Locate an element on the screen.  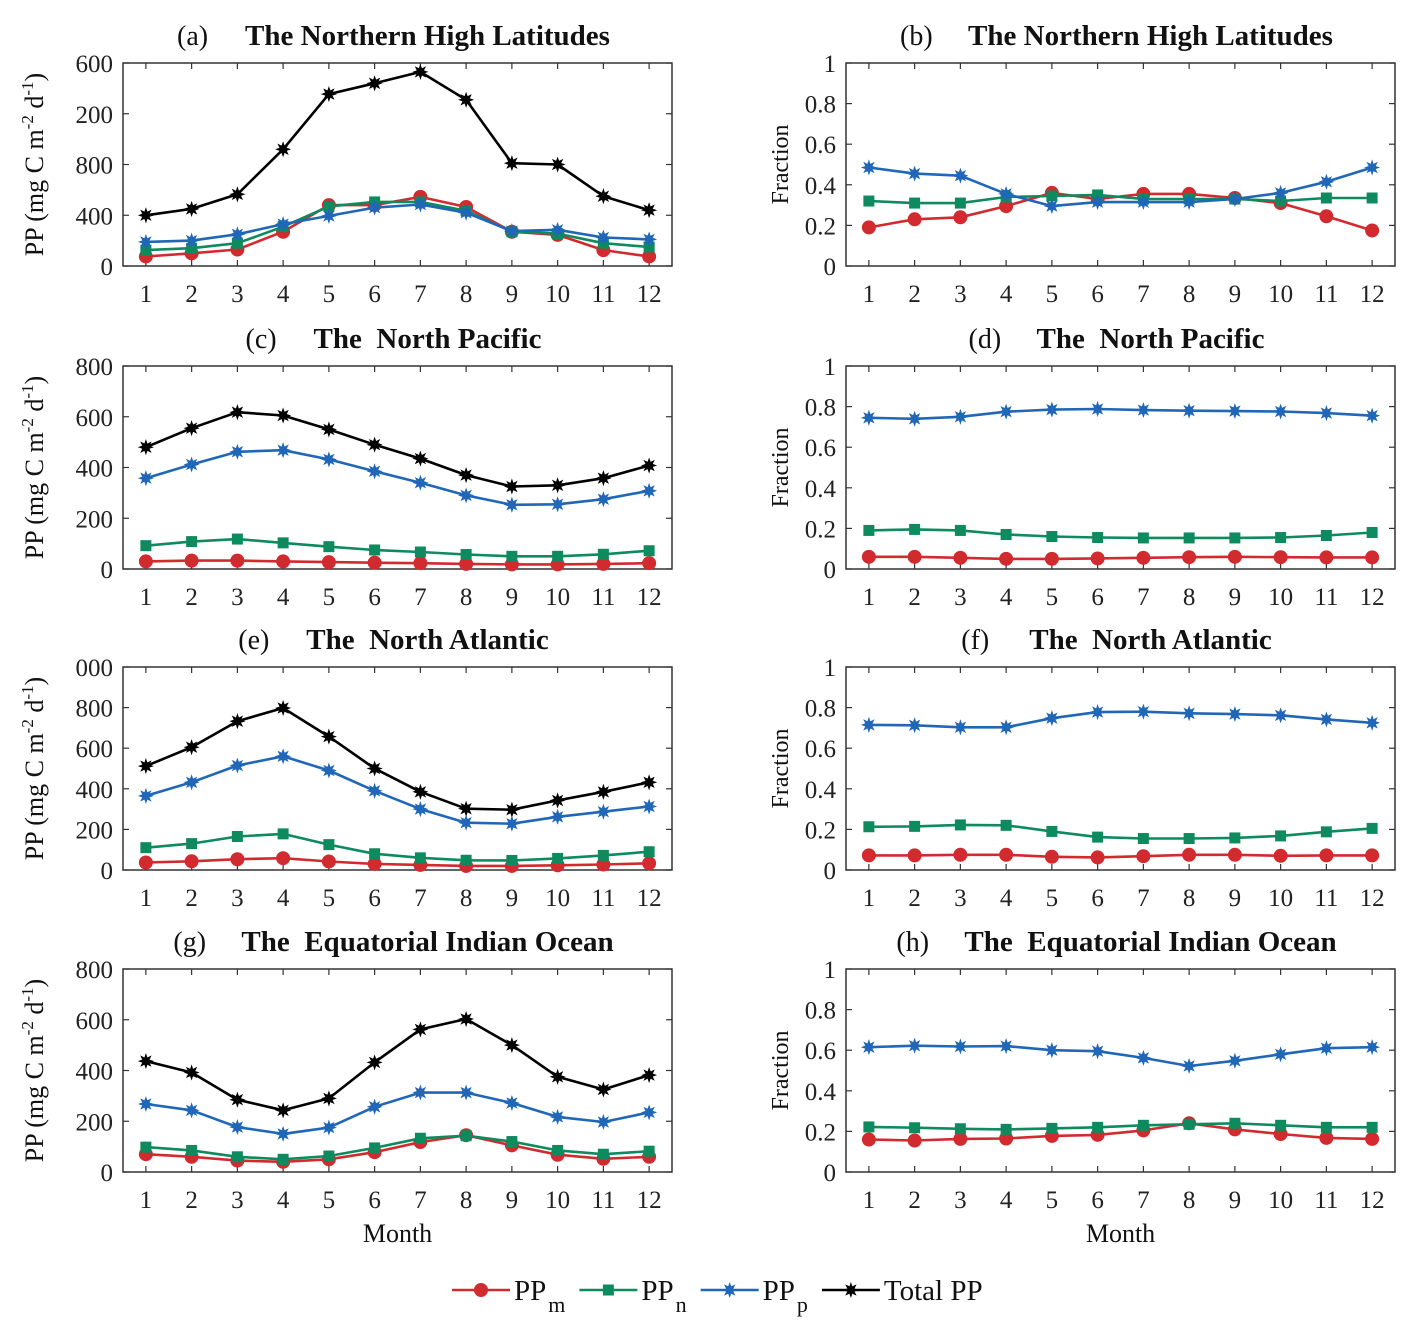
legend: PP m PP n PP p Total PP is located at coordinates (717, 1296).